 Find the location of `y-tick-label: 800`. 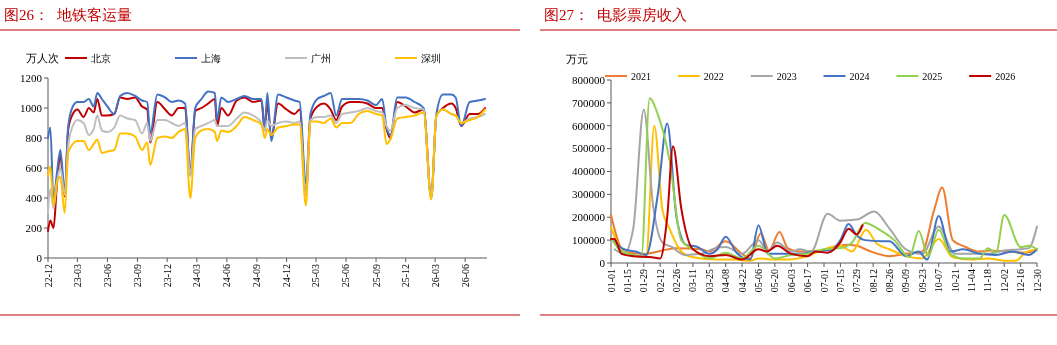

y-tick-label: 800 is located at coordinates (34, 137).